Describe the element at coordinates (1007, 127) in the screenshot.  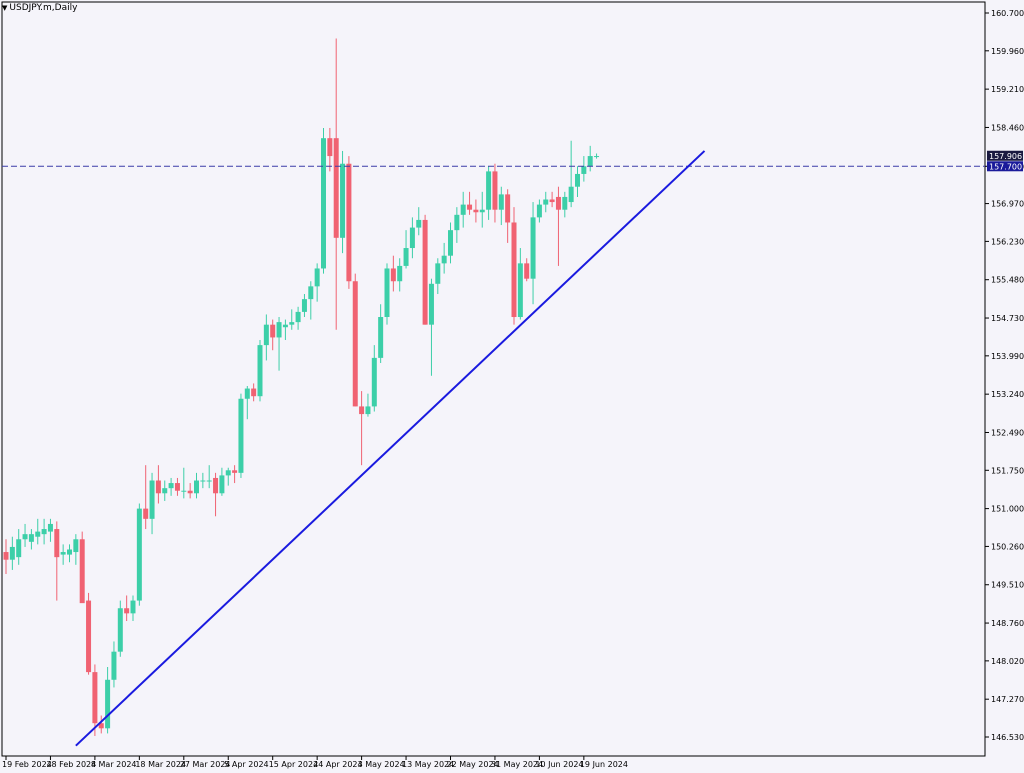
I see `y-tick-label: 158.460` at that location.